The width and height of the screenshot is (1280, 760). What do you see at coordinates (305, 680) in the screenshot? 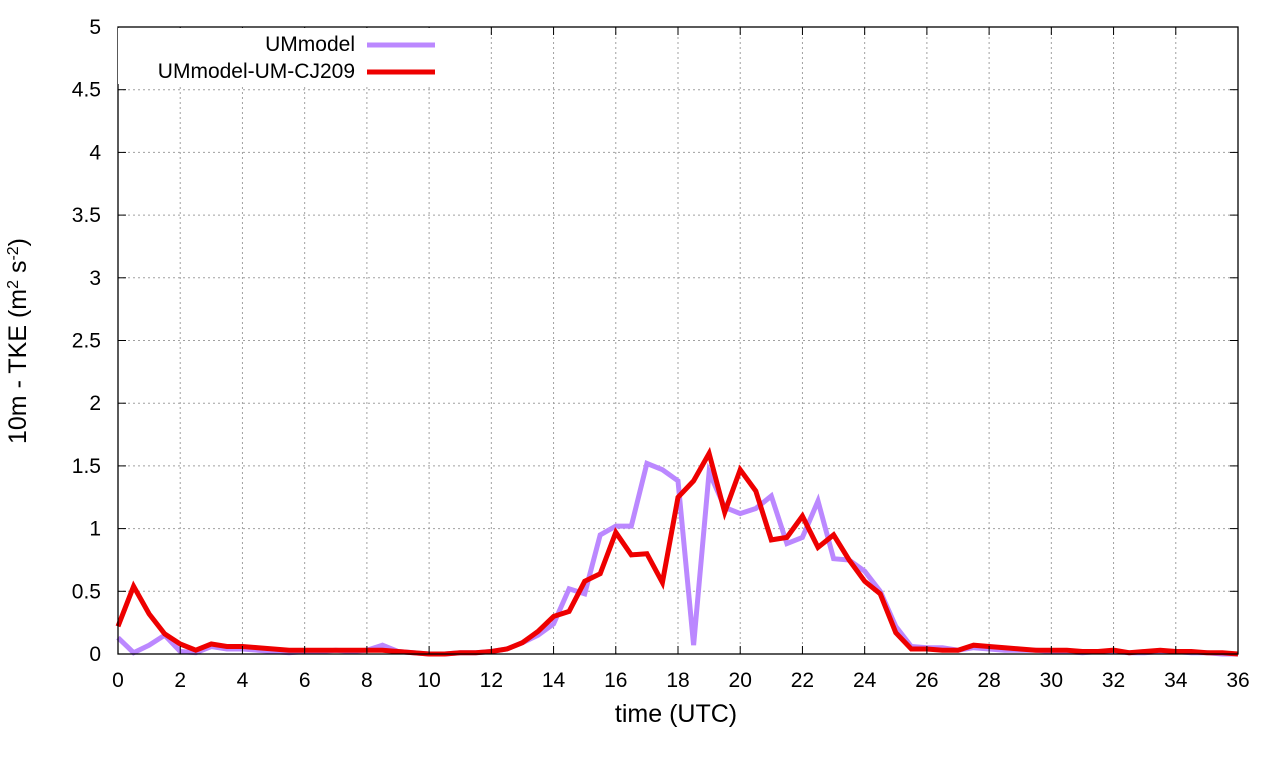
I see `x-tick-label: 6` at bounding box center [305, 680].